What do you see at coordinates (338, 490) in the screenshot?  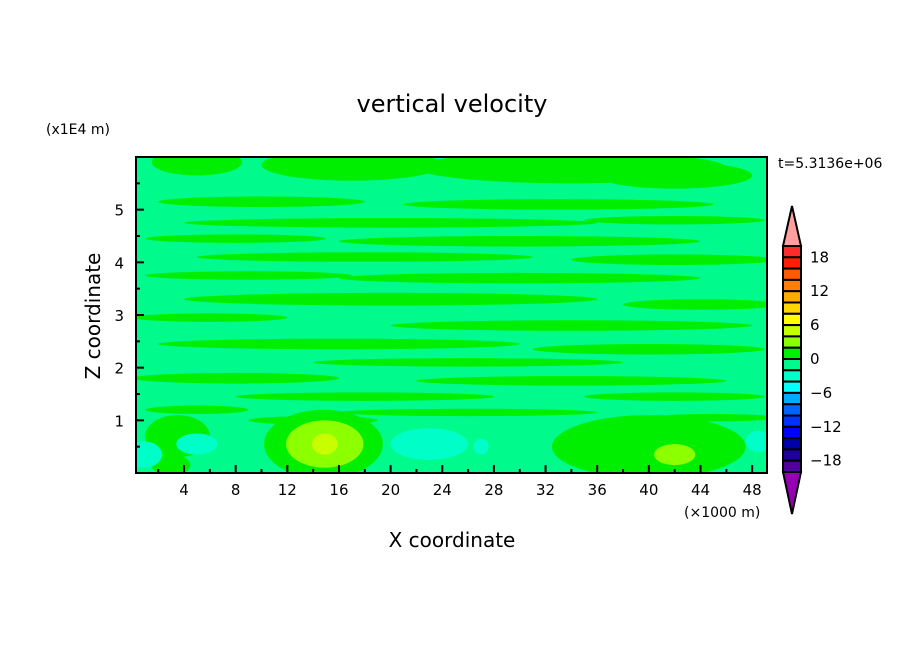 I see `x-tick-label: 16` at bounding box center [338, 490].